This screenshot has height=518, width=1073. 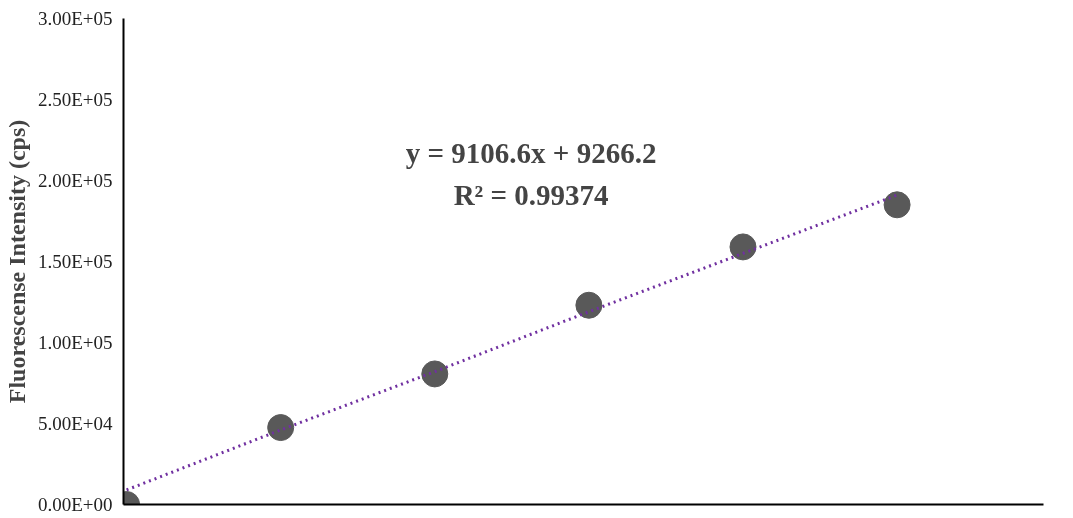 What do you see at coordinates (75, 99) in the screenshot?
I see `y-tick-label: 2.50E+05` at bounding box center [75, 99].